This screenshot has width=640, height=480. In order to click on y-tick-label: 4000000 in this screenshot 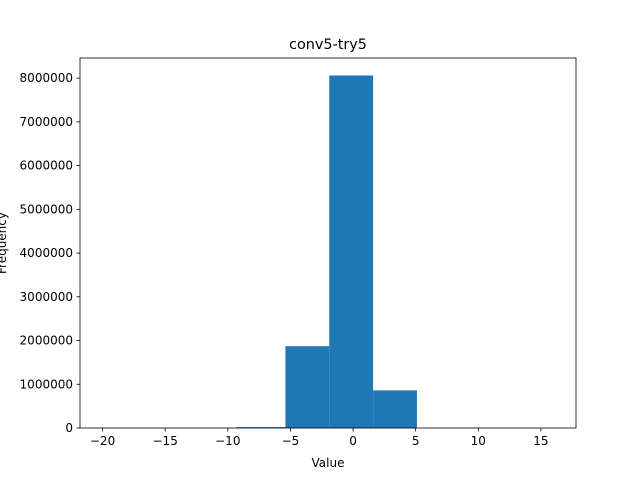, I will do `click(46, 253)`.